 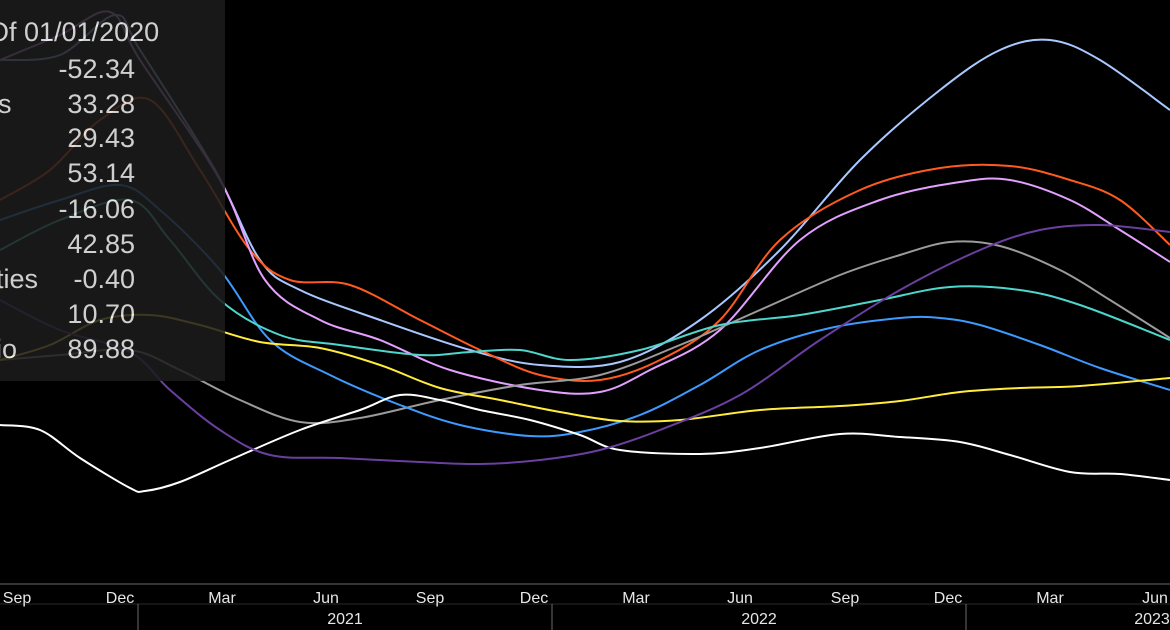 I want to click on legend-row: io 89.88, so click(x=112, y=349).